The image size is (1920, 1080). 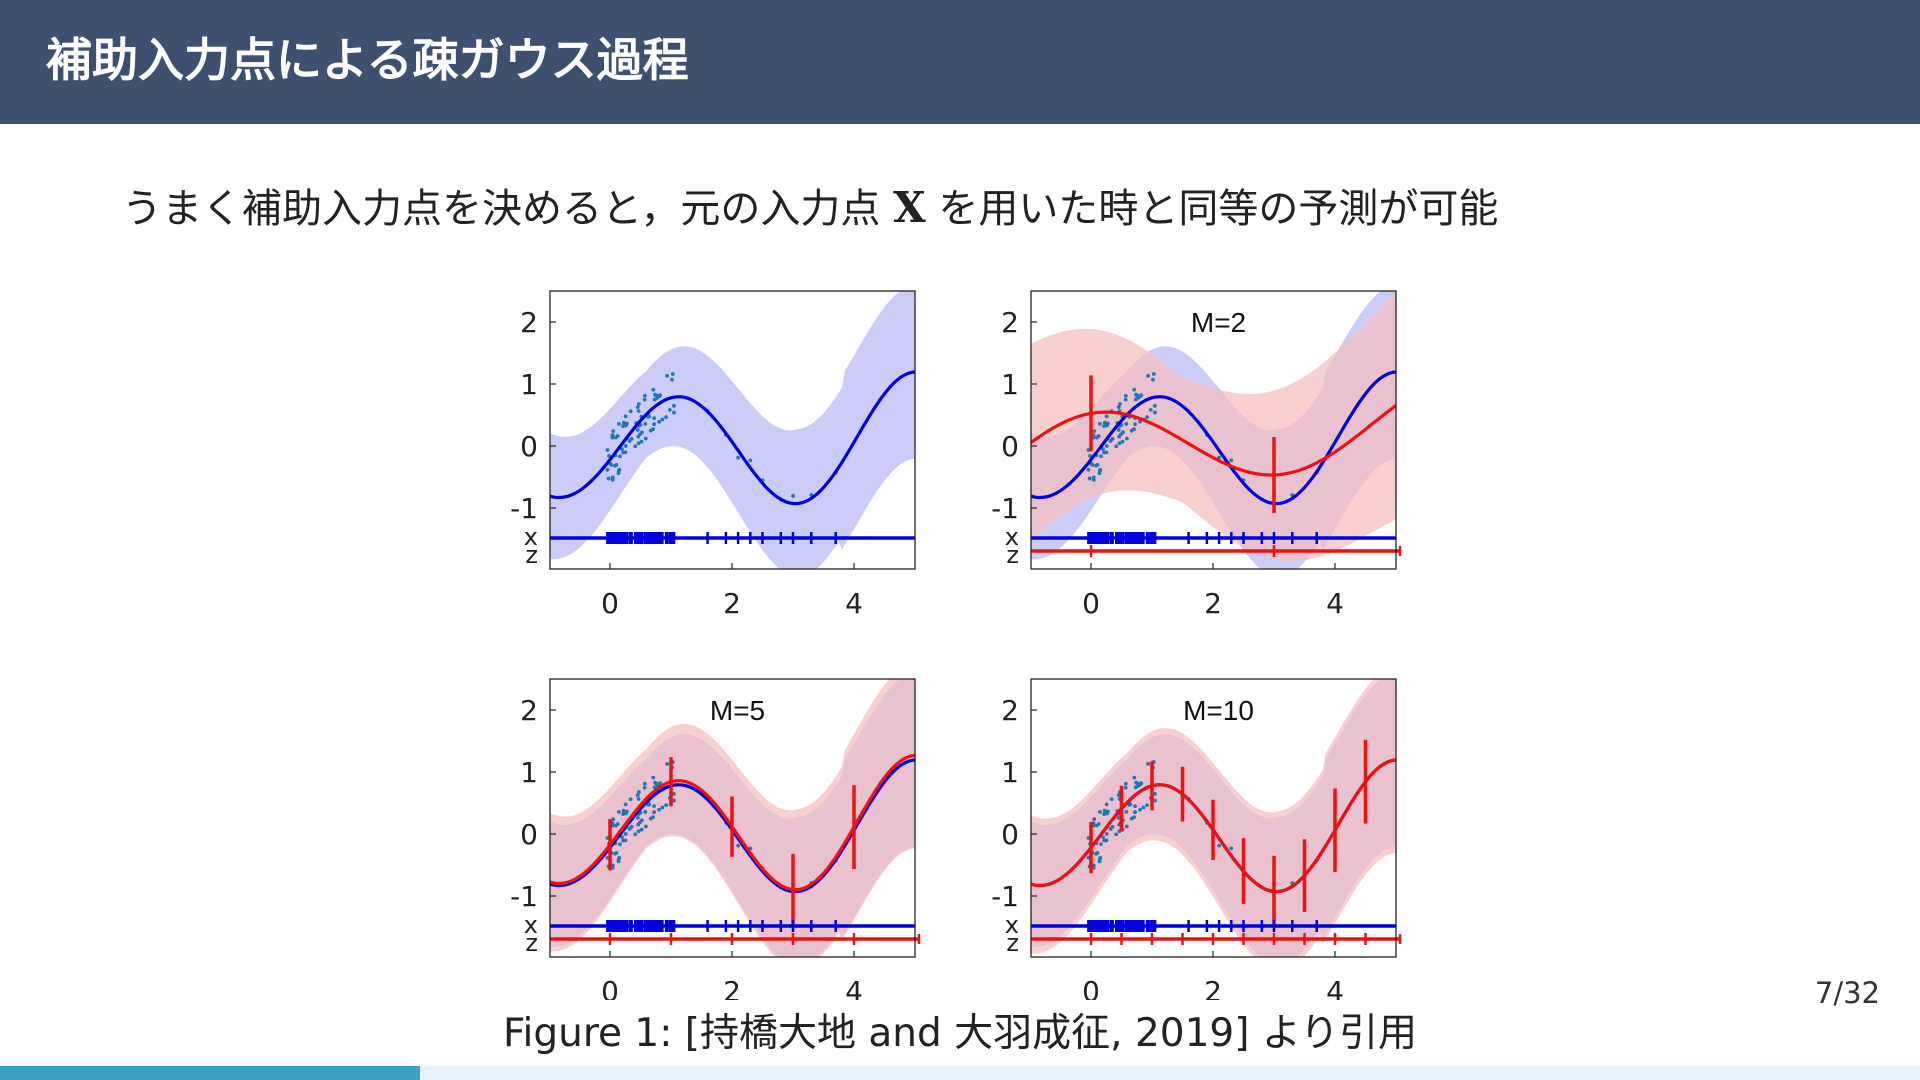 What do you see at coordinates (732, 603) in the screenshot?
I see `x-tick-label: 2` at bounding box center [732, 603].